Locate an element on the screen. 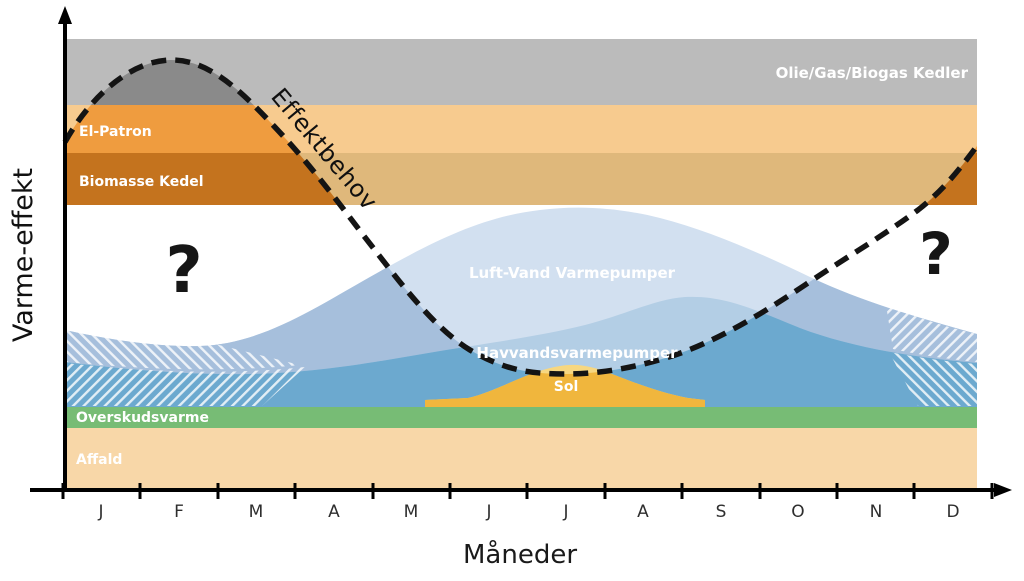 The height and width of the screenshot is (581, 1024). x-tick-label-dec: D is located at coordinates (952, 512).